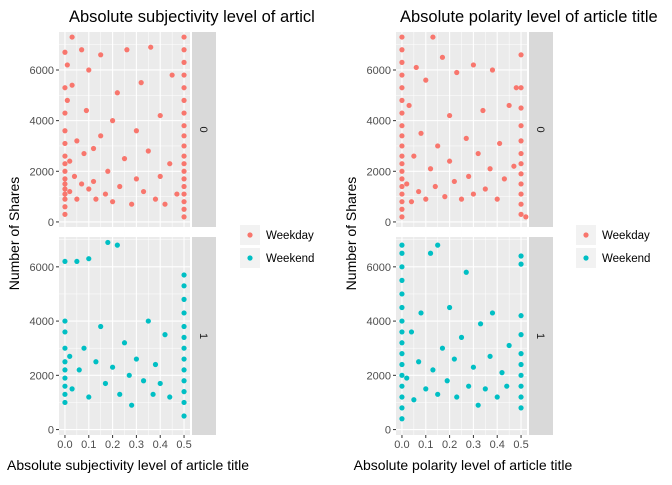 This screenshot has width=672, height=485. I want to click on y-tick-label: 2000, so click(379, 376).